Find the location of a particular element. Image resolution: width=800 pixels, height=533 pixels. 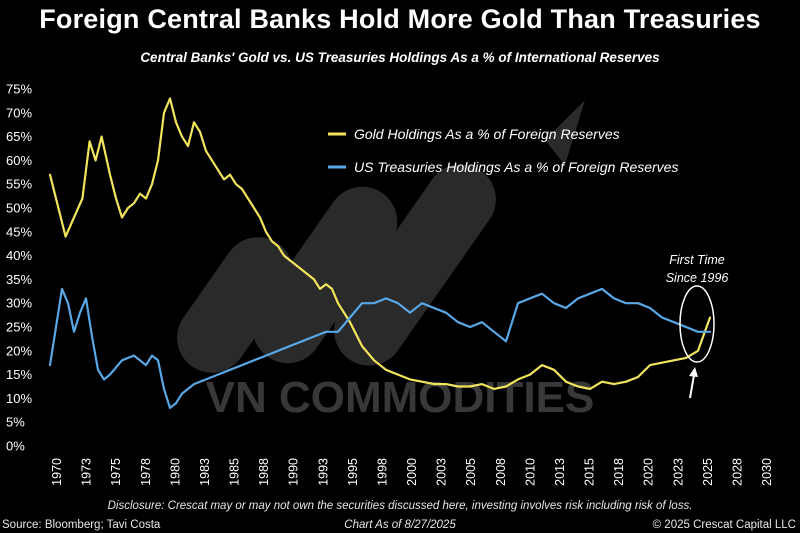

x-tick-label: 2010 is located at coordinates (530, 472).